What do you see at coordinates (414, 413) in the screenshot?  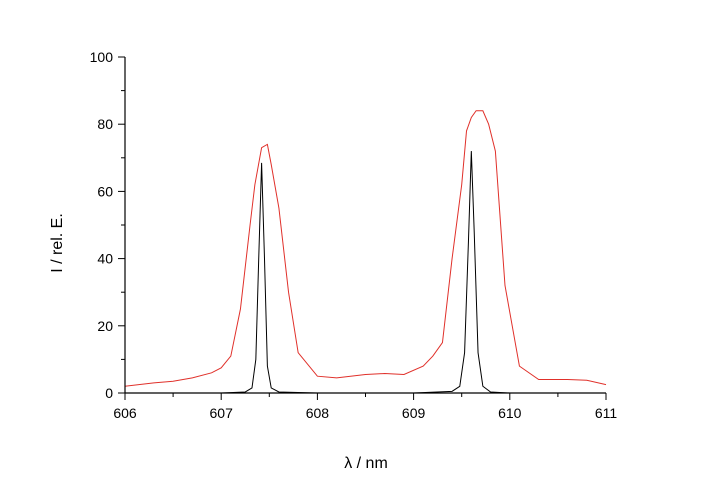 I see `x-tick-label: 609` at bounding box center [414, 413].